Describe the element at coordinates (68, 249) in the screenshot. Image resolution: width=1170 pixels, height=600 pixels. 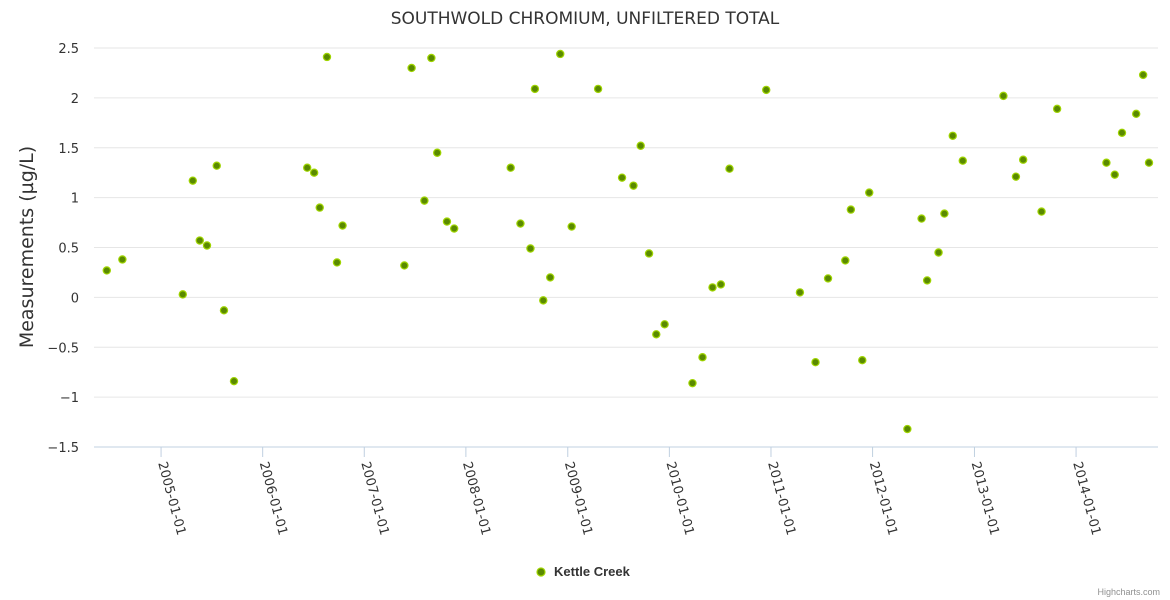
I see `y-tick-label: 0.5` at that location.